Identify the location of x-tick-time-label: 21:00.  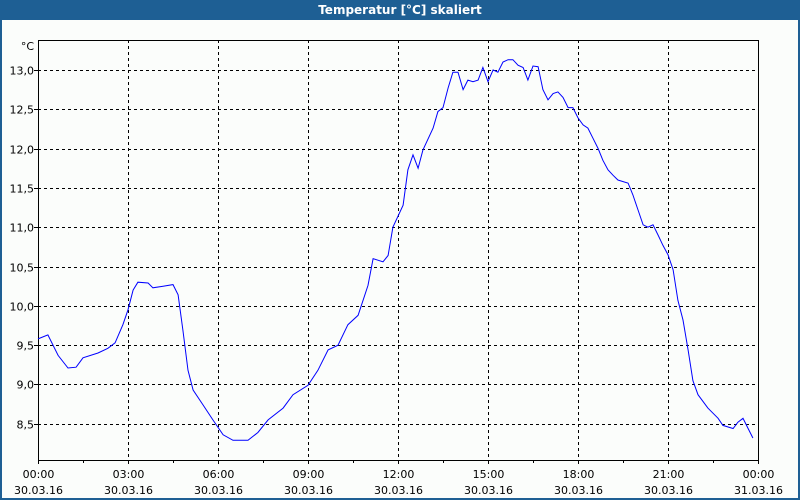
(669, 474).